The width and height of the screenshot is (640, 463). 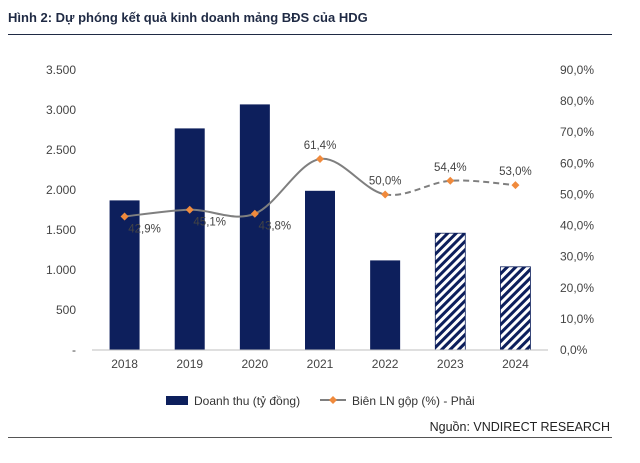 What do you see at coordinates (247, 401) in the screenshot?
I see `legend-revenue-label: Doanh thu (tỷ đồng)` at bounding box center [247, 401].